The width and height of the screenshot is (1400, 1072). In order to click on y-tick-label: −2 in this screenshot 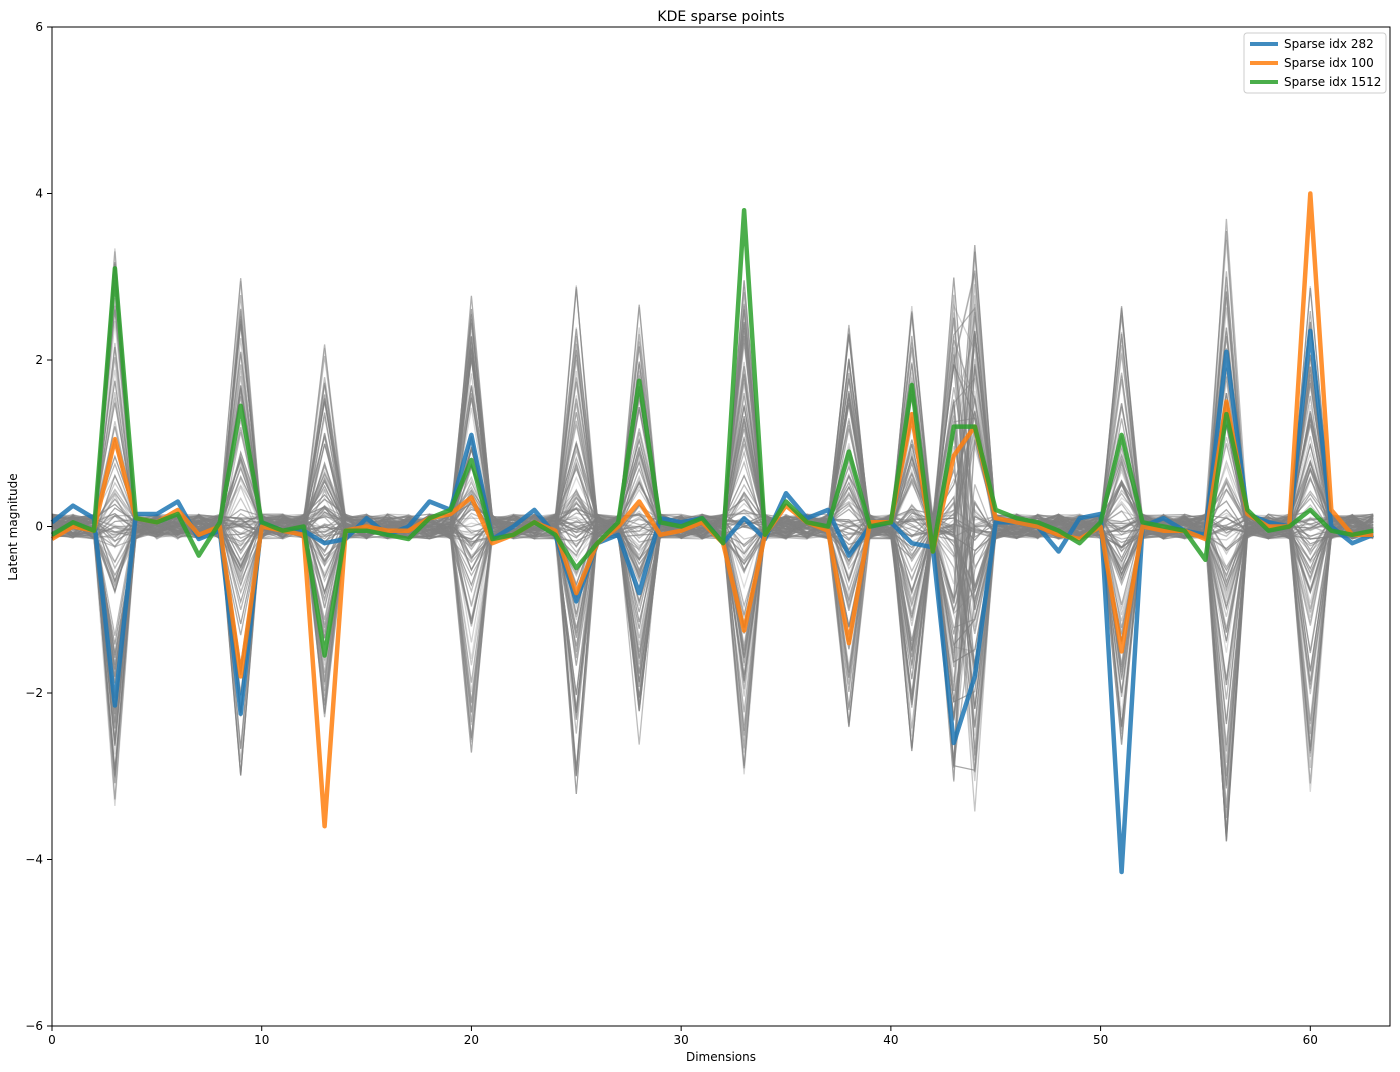, I will do `click(34, 693)`.